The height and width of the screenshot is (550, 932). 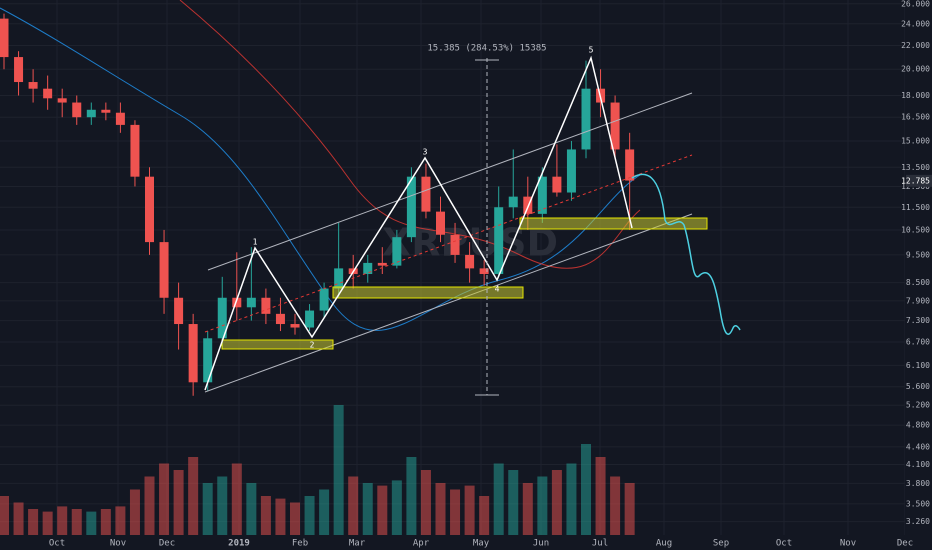 What do you see at coordinates (918, 300) in the screenshot?
I see `y-tick-label: 7.900` at bounding box center [918, 300].